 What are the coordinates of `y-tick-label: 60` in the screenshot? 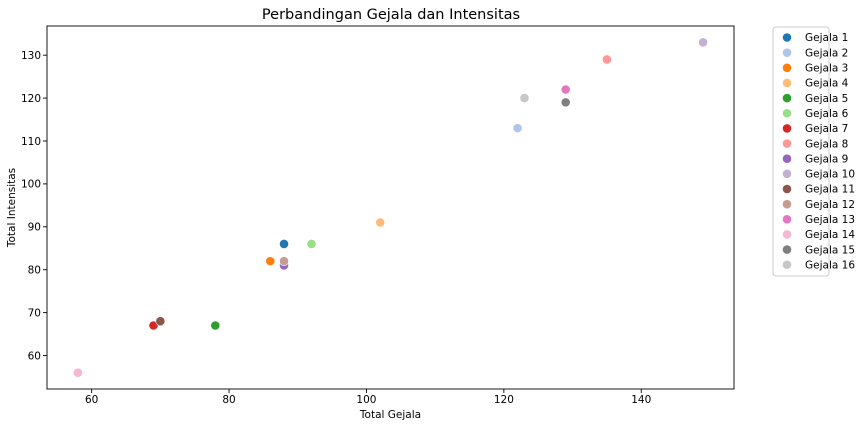 It's located at (34, 356).